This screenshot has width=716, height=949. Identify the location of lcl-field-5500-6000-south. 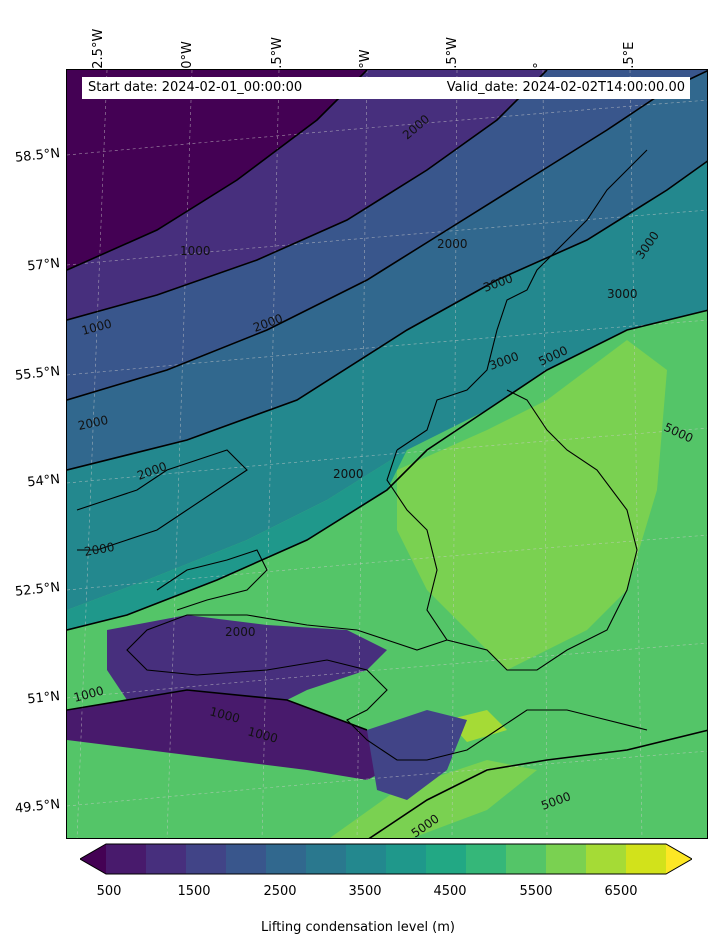
(433, 799).